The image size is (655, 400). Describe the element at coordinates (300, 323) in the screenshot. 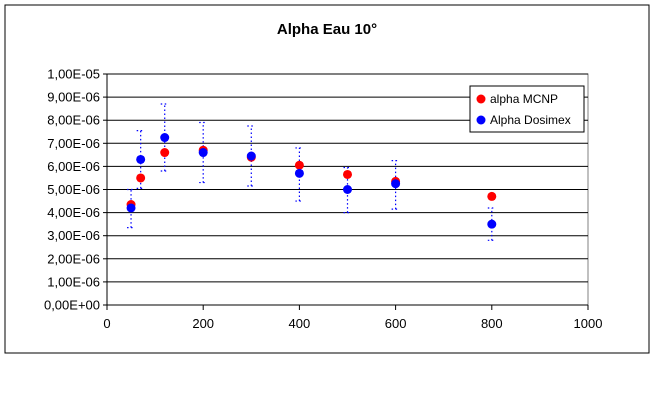

I see `x-tick-label-2: 400` at that location.